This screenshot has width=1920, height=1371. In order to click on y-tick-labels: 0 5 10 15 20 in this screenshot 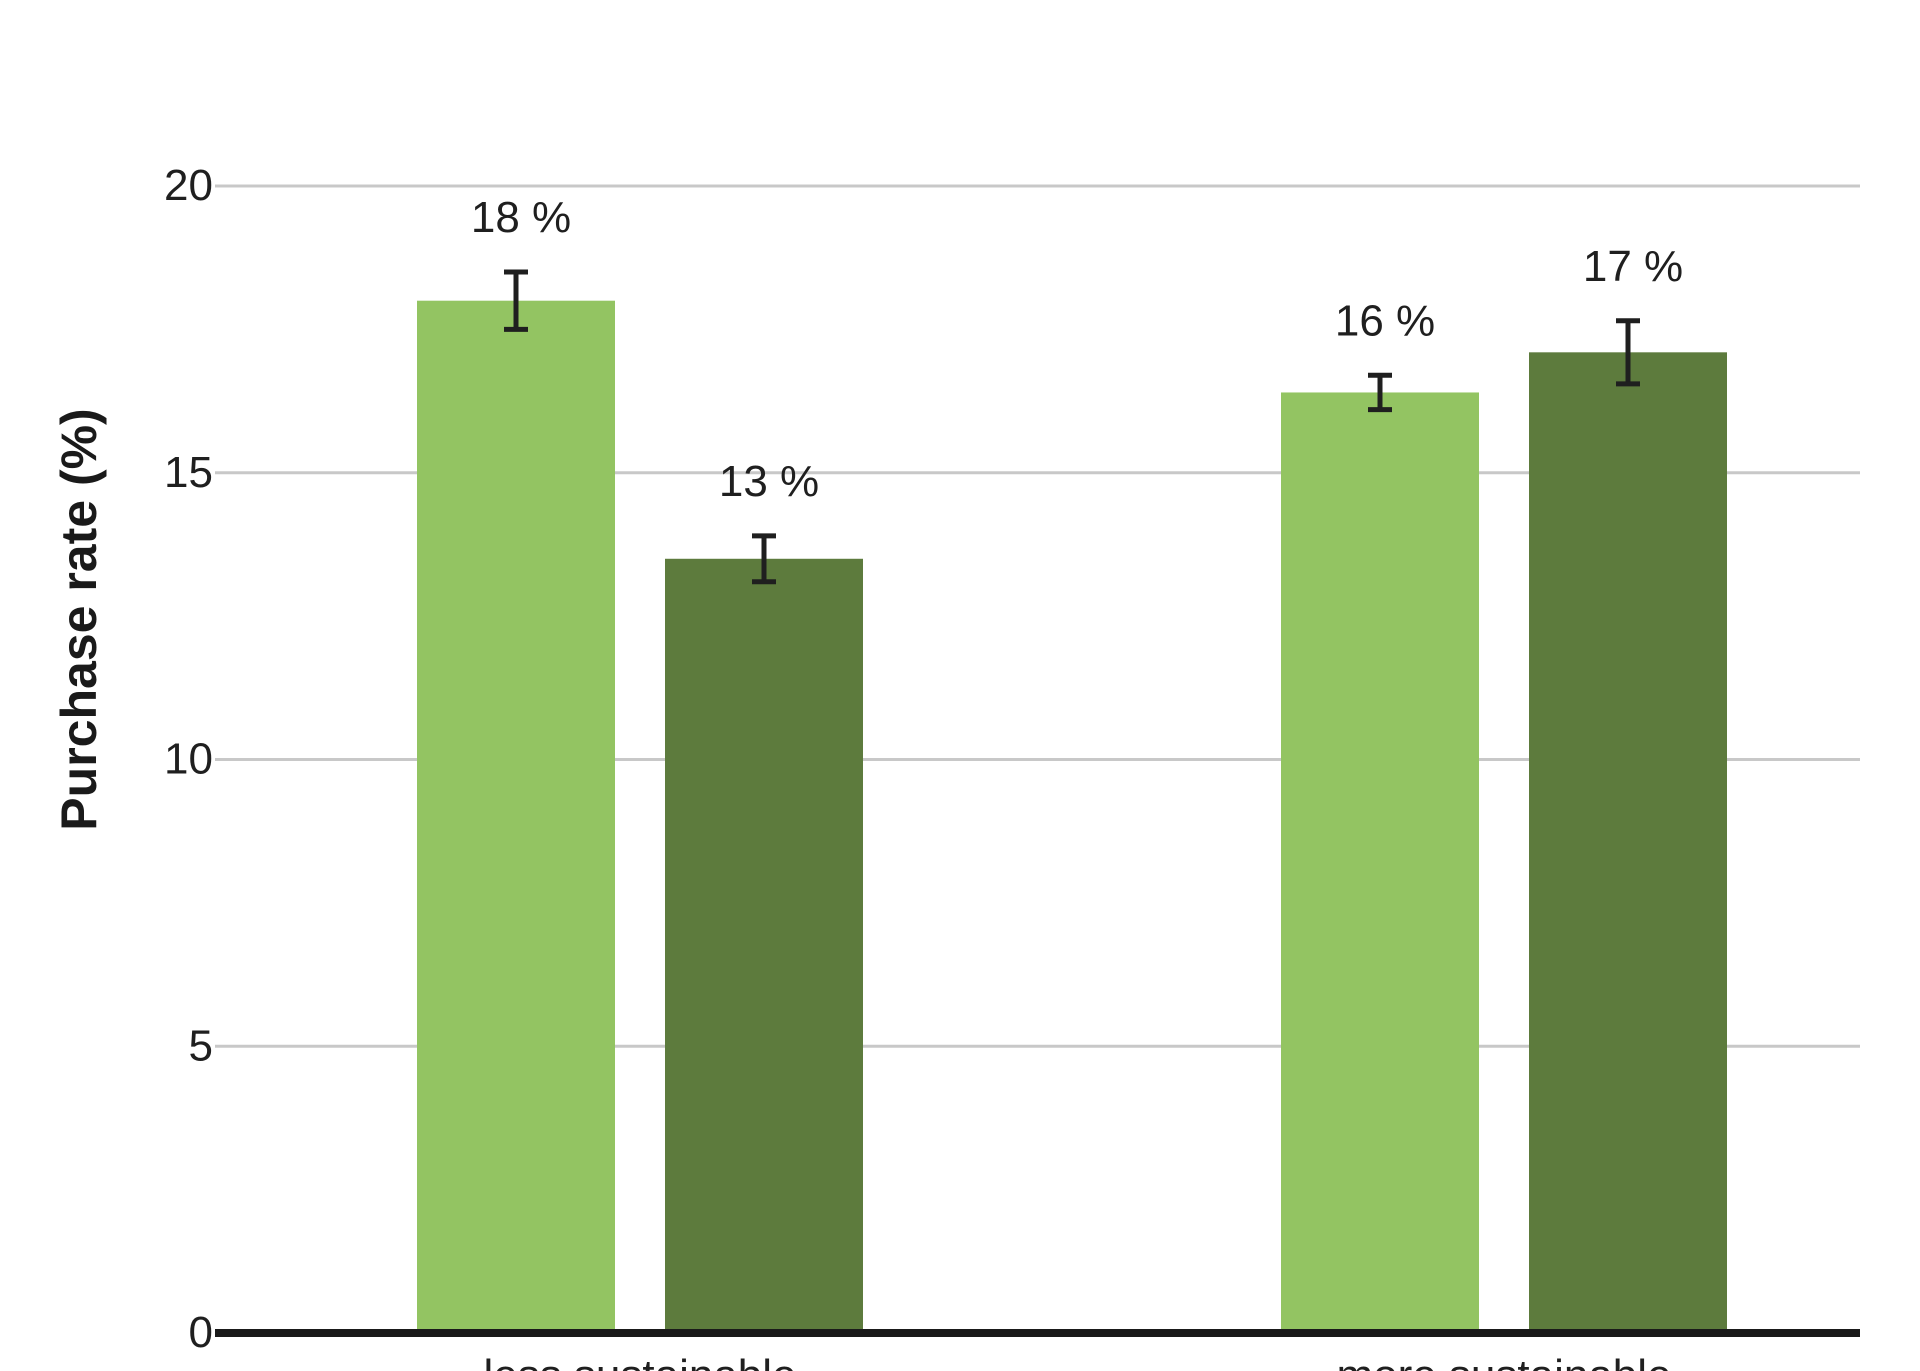, I will do `click(188, 759)`.